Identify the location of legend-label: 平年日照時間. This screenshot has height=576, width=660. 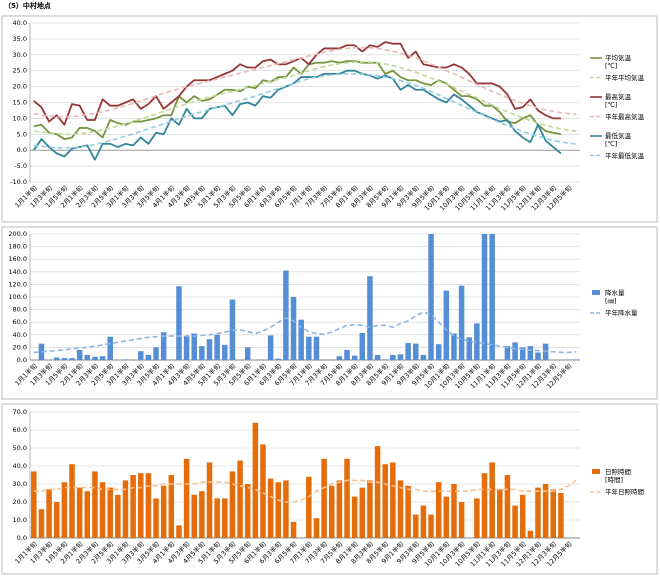
(624, 492).